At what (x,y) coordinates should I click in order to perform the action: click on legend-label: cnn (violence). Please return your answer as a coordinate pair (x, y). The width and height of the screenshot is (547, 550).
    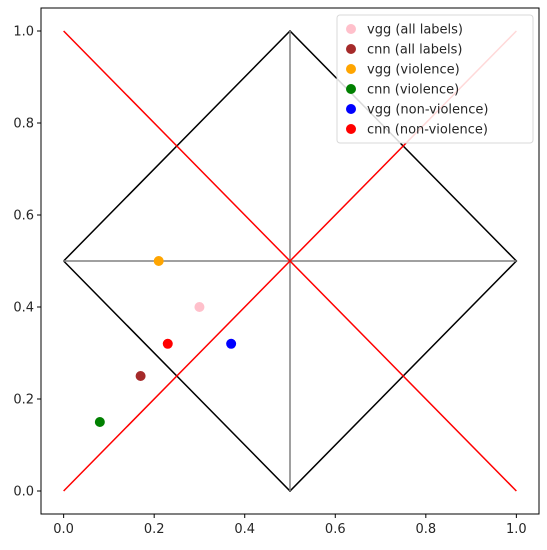
    Looking at the image, I should click on (413, 90).